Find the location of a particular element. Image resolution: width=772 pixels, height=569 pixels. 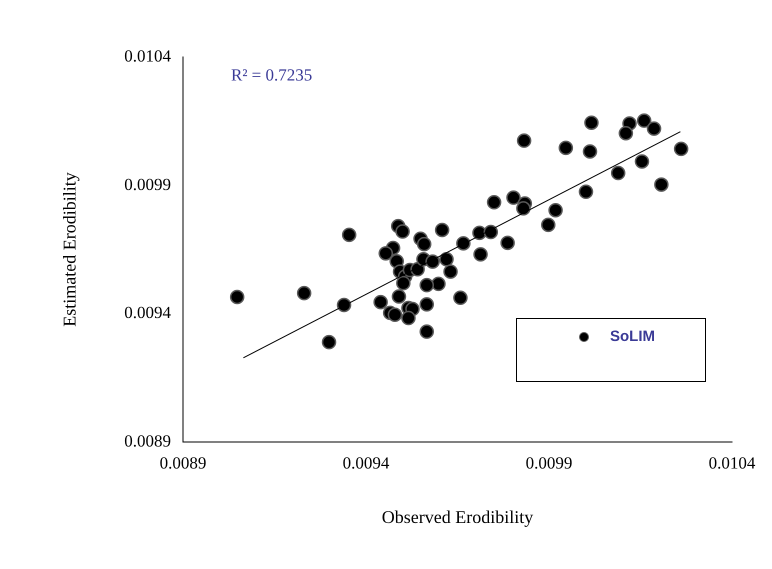

x-tick-label: 0.0089 is located at coordinates (183, 463).